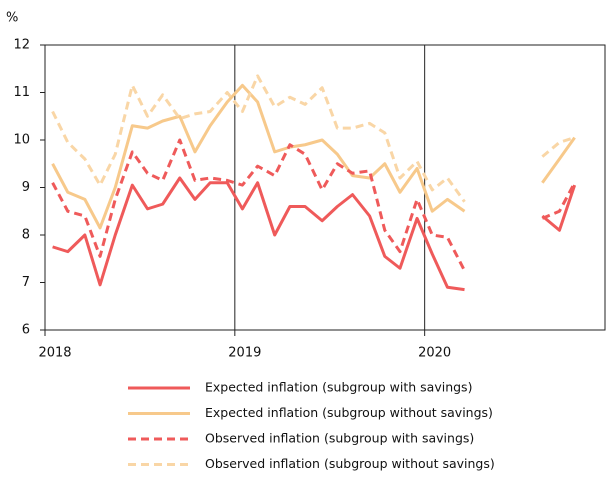 The image size is (607, 477). What do you see at coordinates (26, 187) in the screenshot?
I see `y-tick-label: 9` at bounding box center [26, 187].